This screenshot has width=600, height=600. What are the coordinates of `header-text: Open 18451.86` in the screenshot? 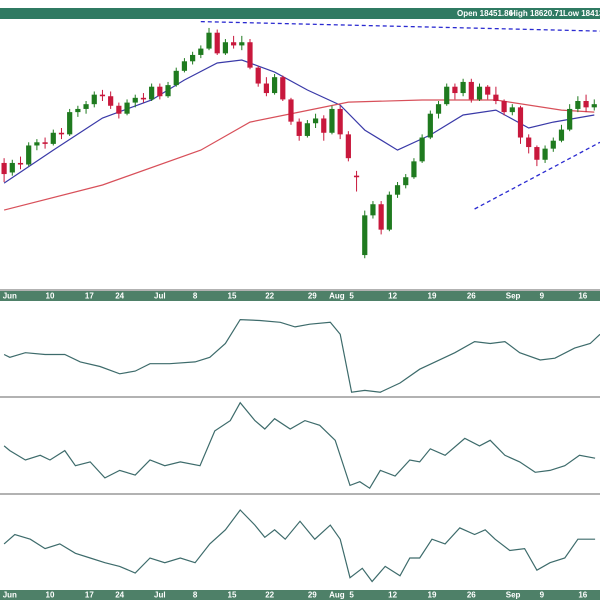 It's located at (485, 13).